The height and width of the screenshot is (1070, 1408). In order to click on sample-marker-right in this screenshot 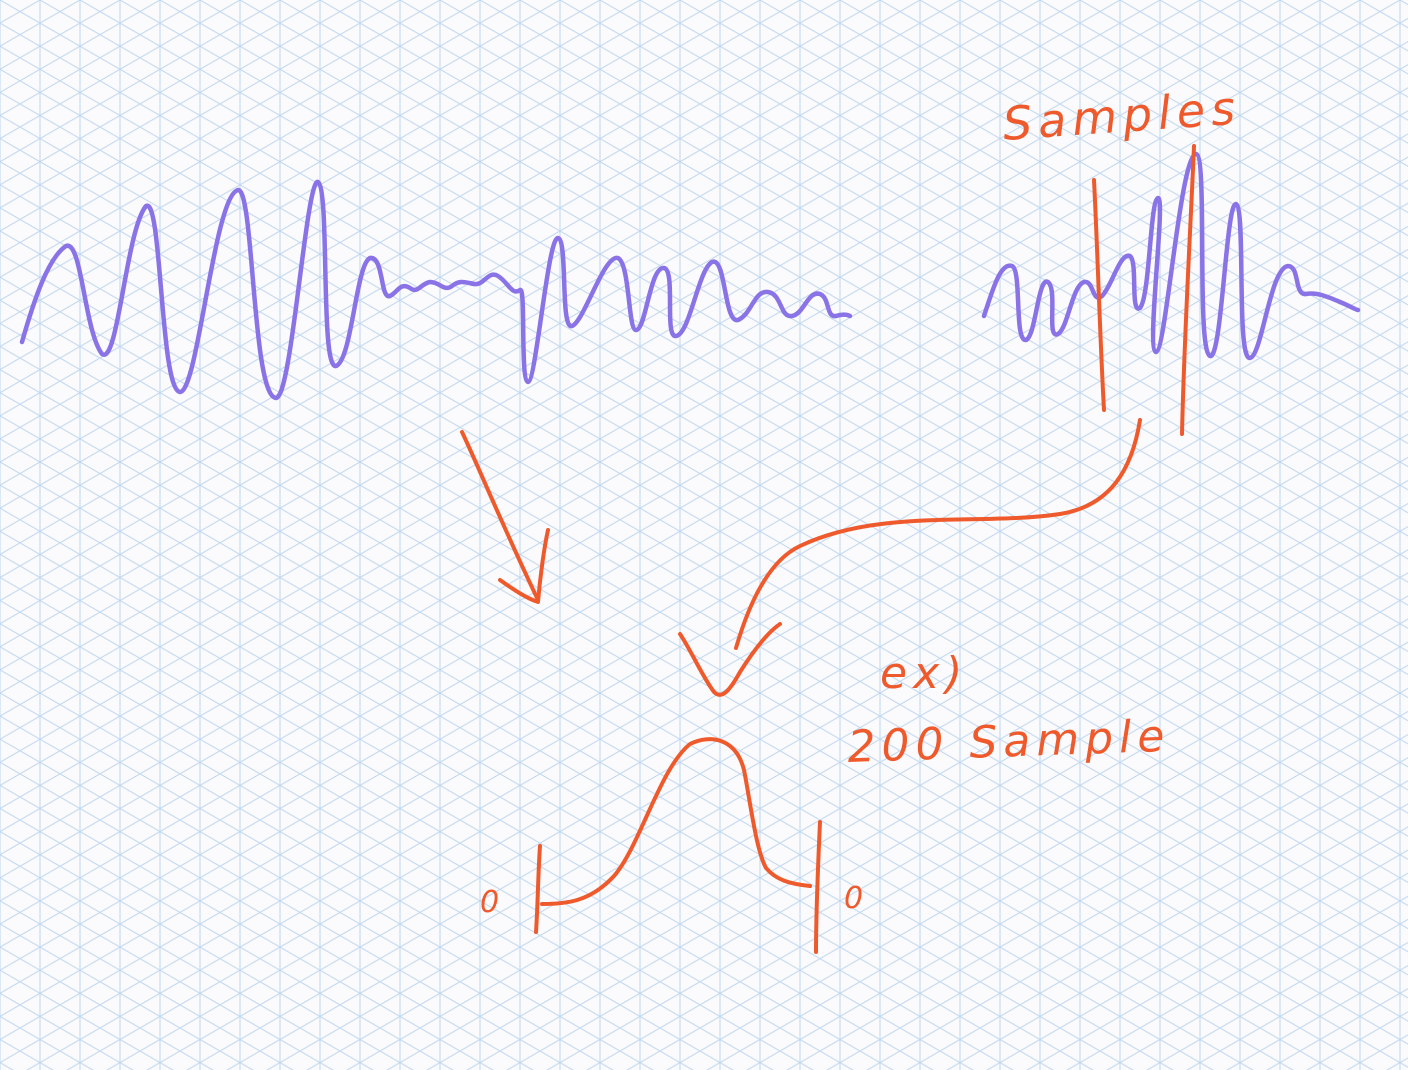, I will do `click(1188, 290)`.